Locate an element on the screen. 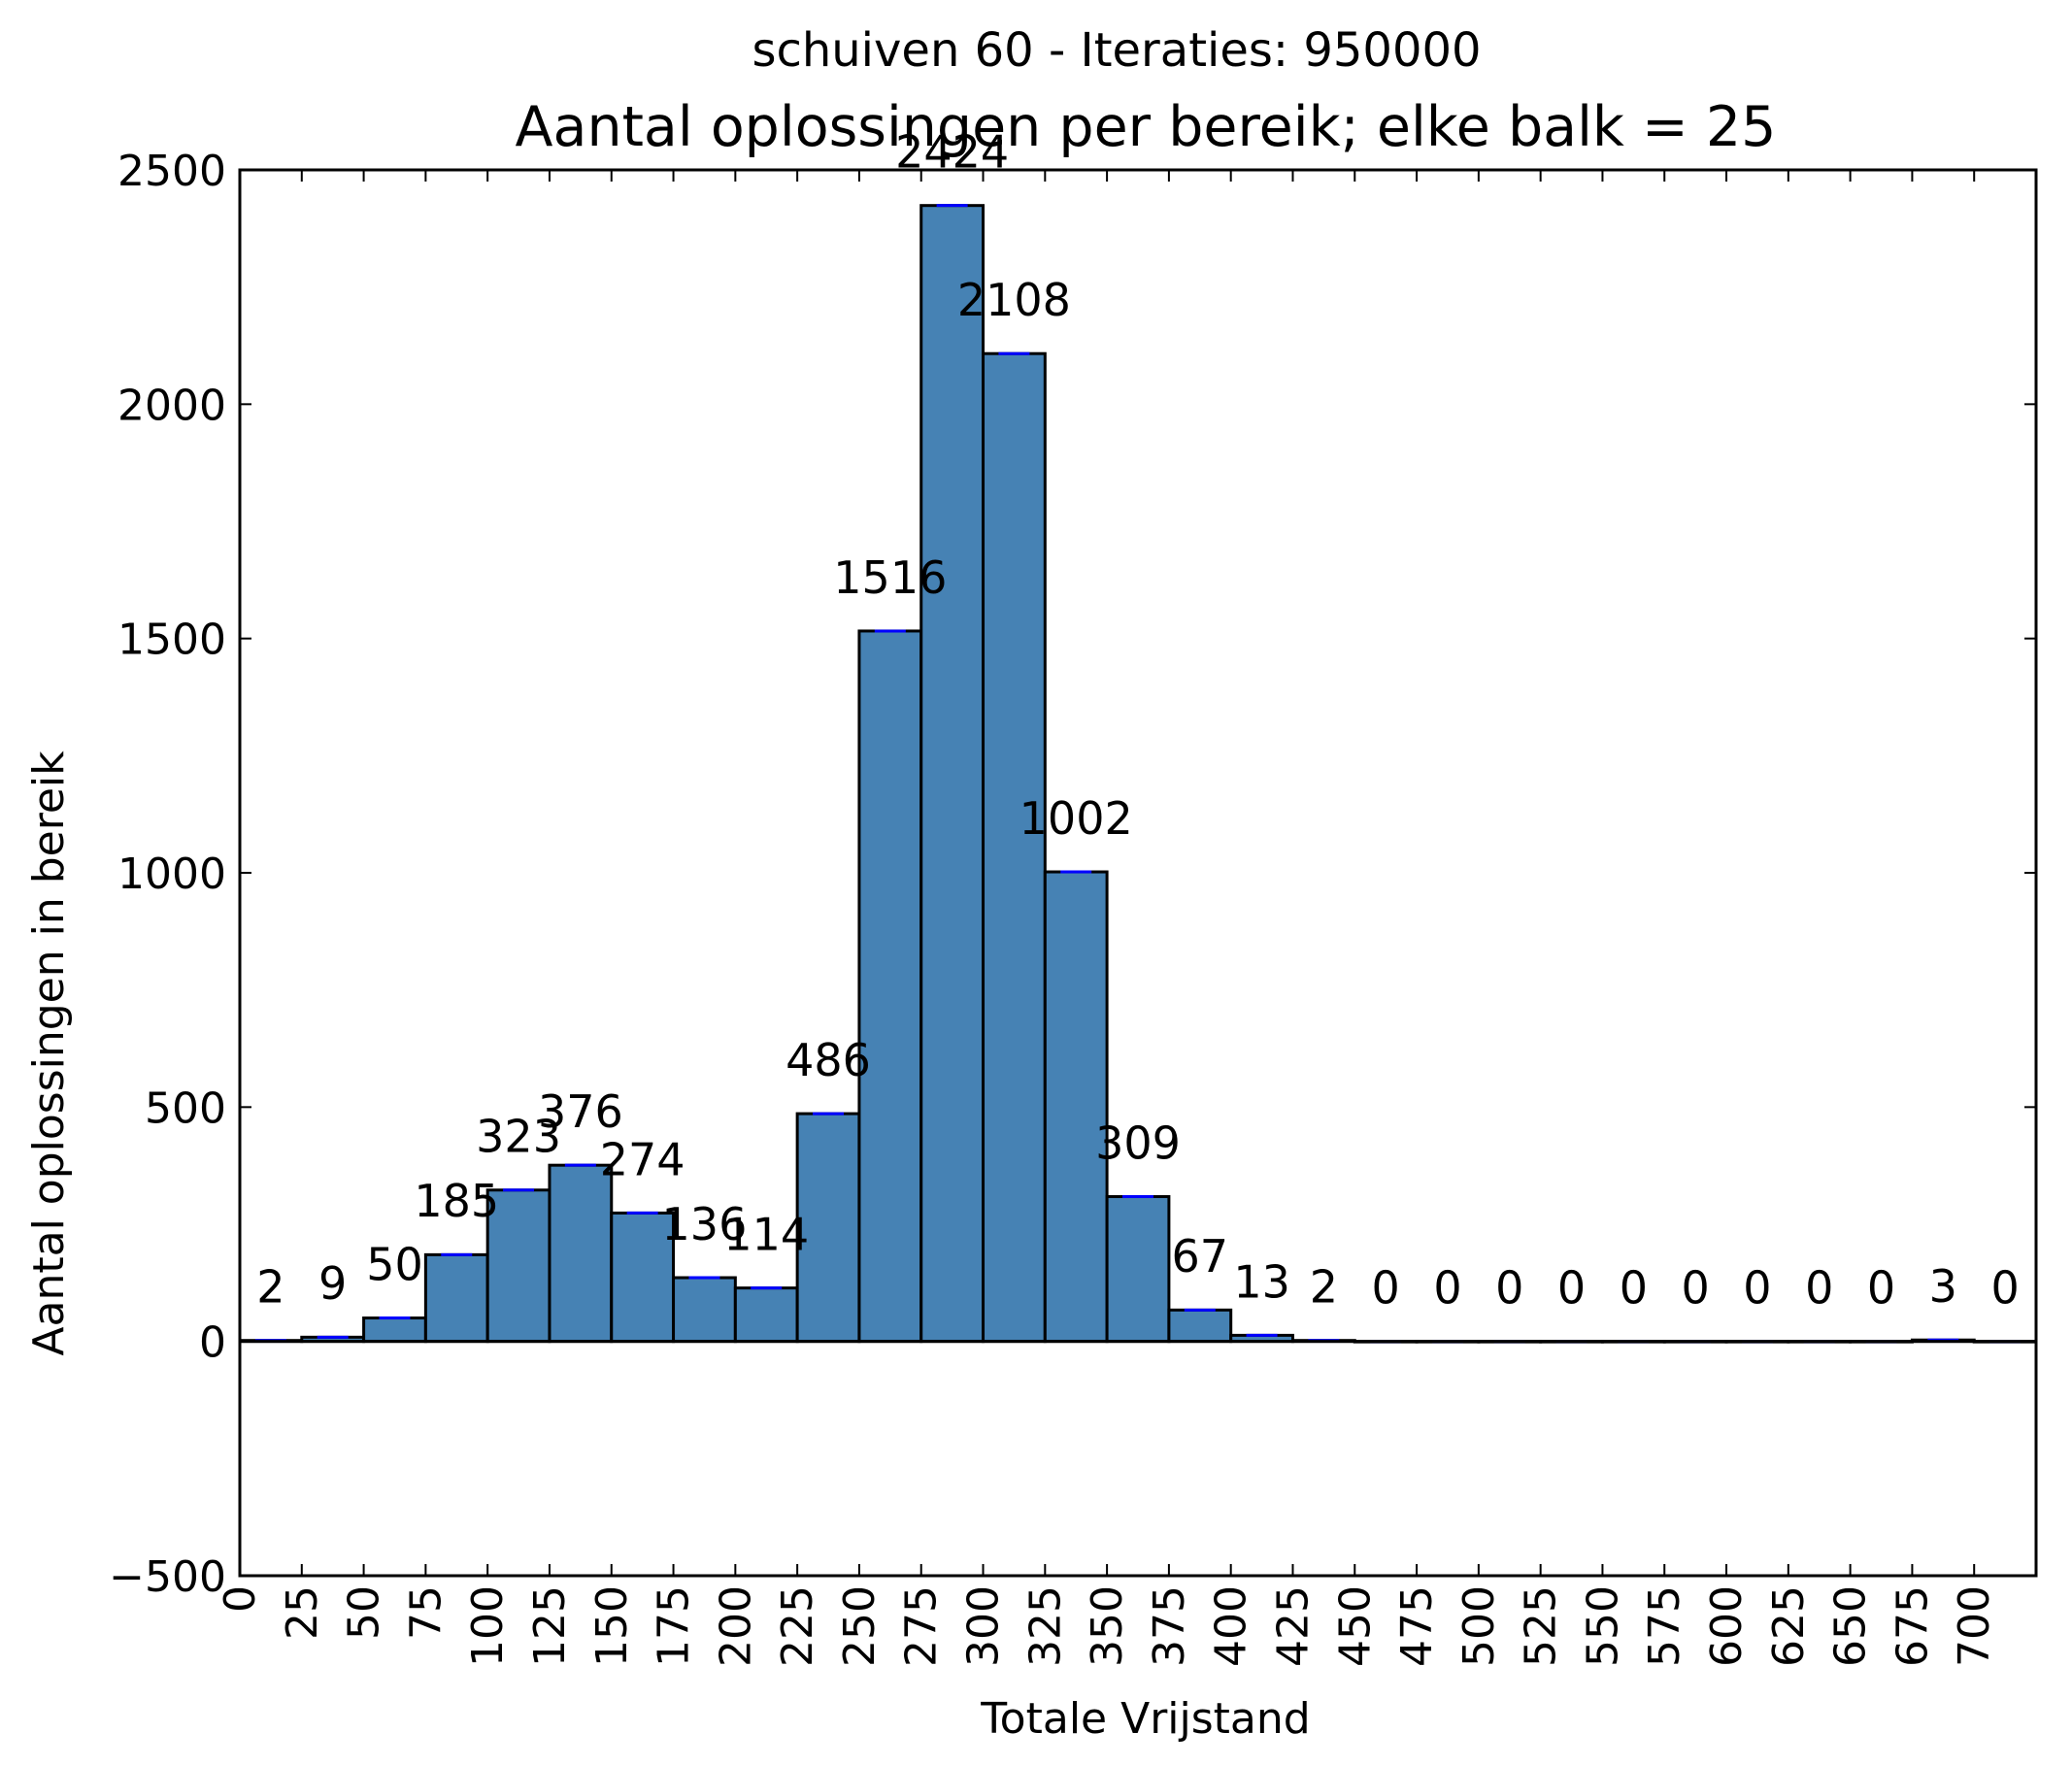  x-tick-label: 350 is located at coordinates (1107, 1626).